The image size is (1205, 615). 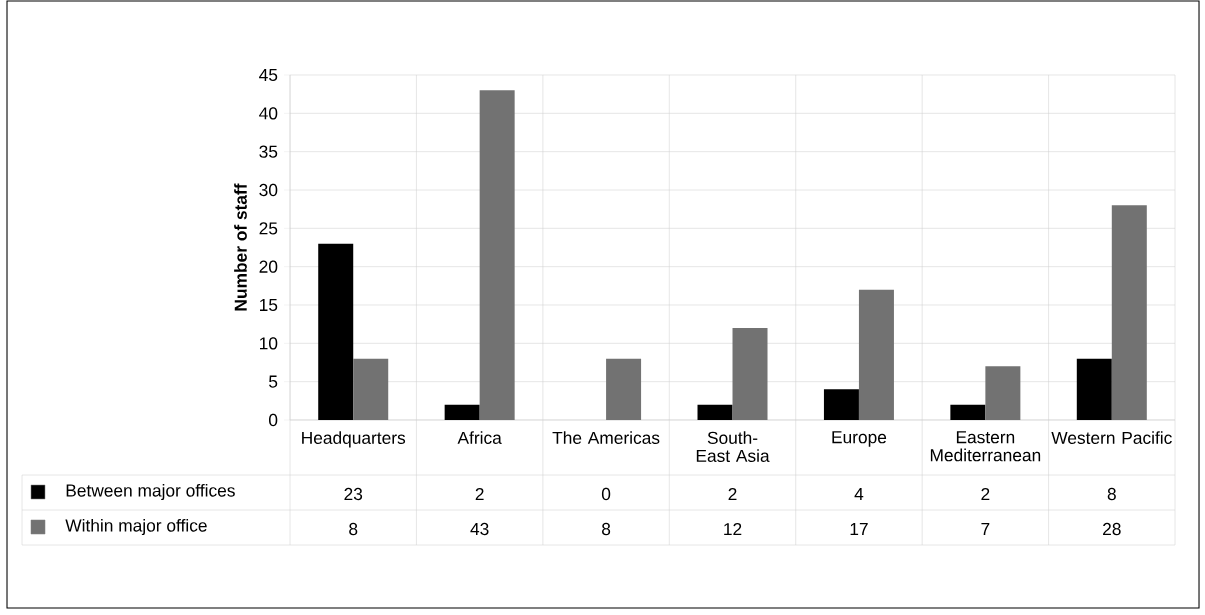 What do you see at coordinates (479, 437) in the screenshot?
I see `x-tick-label: Africa` at bounding box center [479, 437].